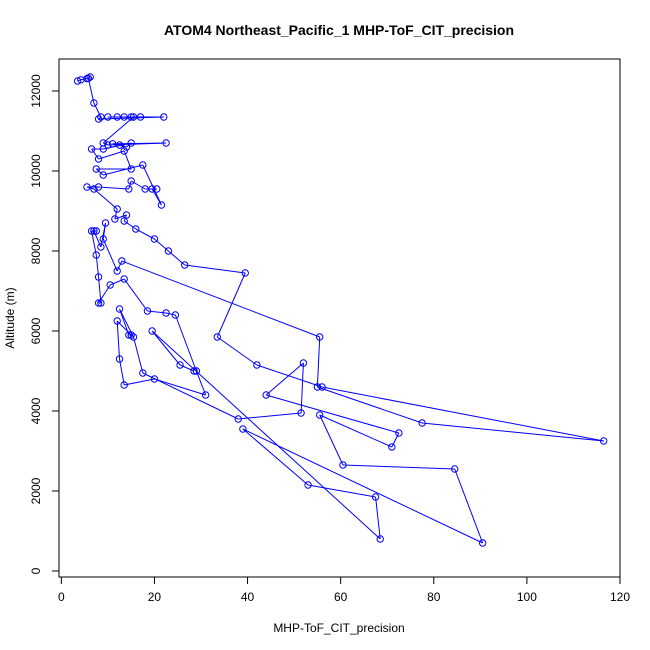 The image size is (650, 650). Describe the element at coordinates (344, 590) in the screenshot. I see `x-axis: 0 20 40 60 80 100 120` at that location.